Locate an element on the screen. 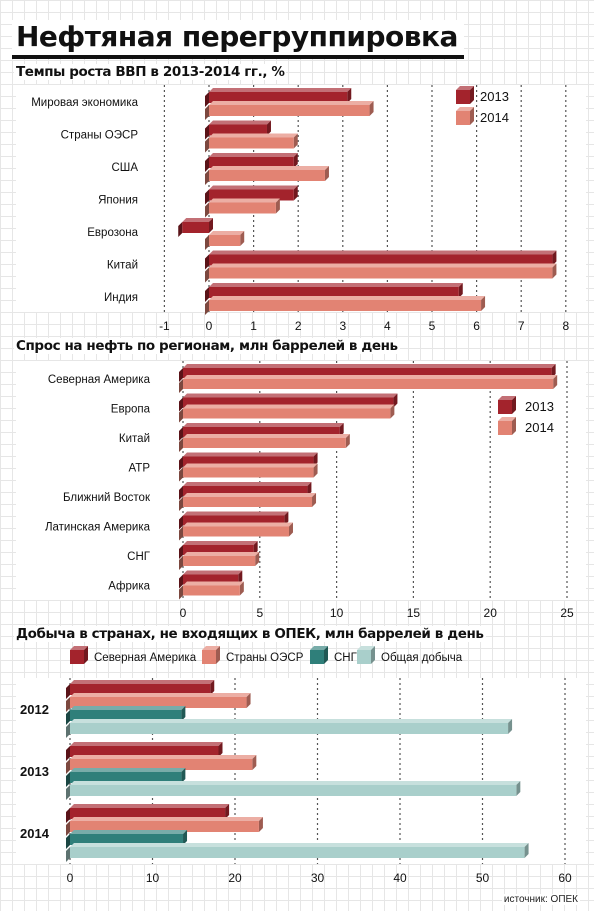  category-label: Ближний Восток is located at coordinates (107, 498).